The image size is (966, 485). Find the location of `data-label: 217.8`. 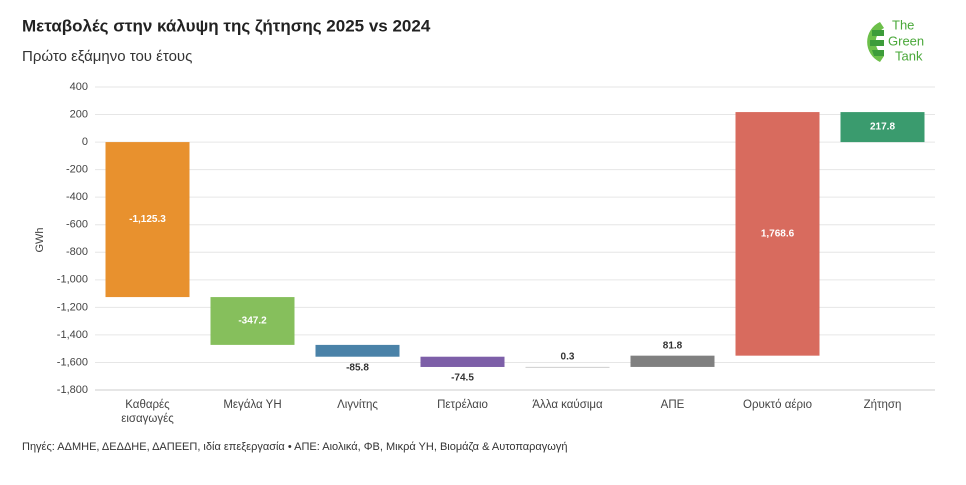

data-label: 217.8 is located at coordinates (882, 127).